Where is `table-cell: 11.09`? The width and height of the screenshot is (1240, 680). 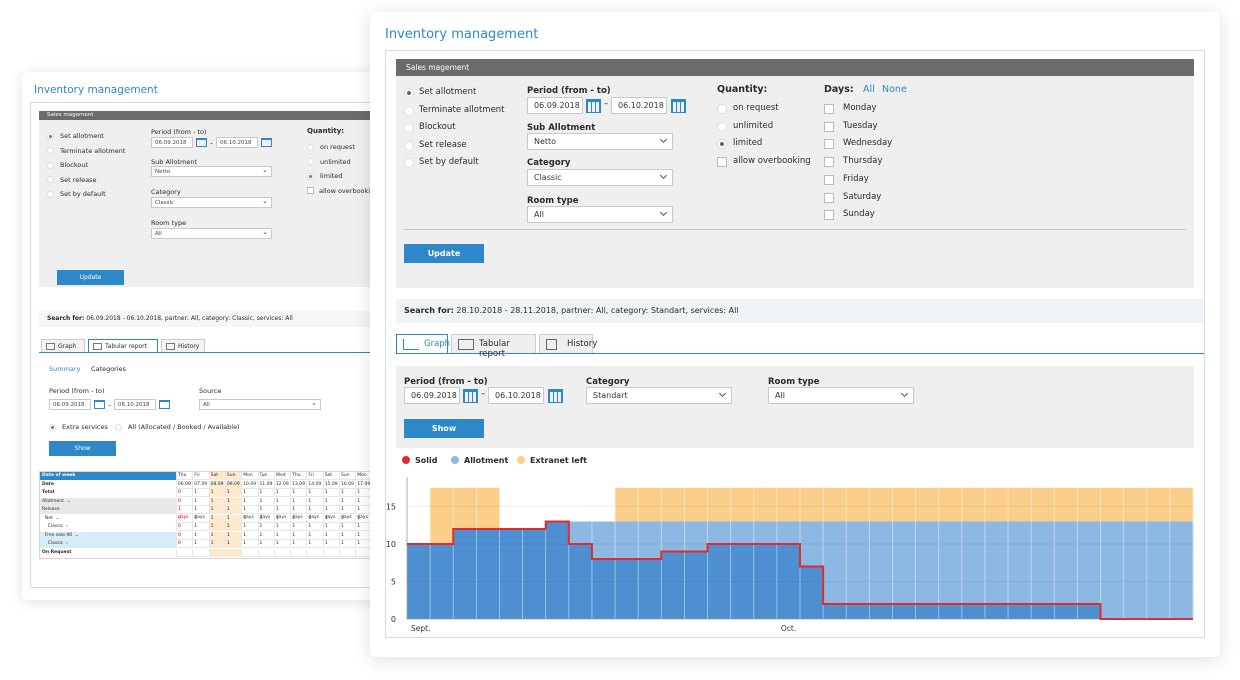 table-cell: 11.09 is located at coordinates (265, 484).